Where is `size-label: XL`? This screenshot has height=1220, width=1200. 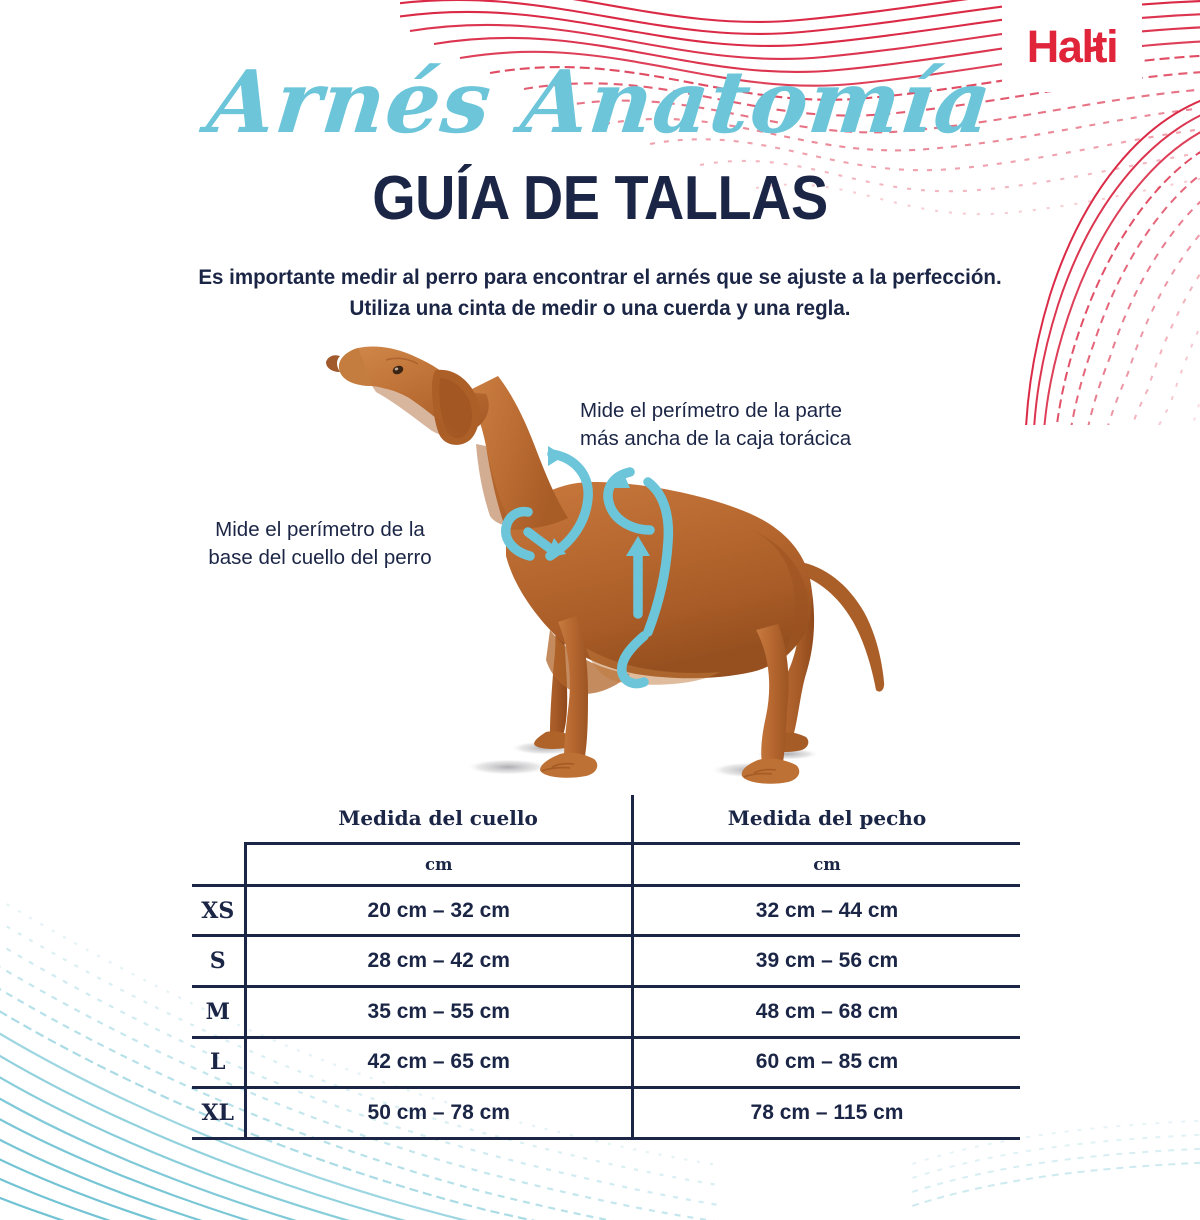
size-label: XL is located at coordinates (218, 1113).